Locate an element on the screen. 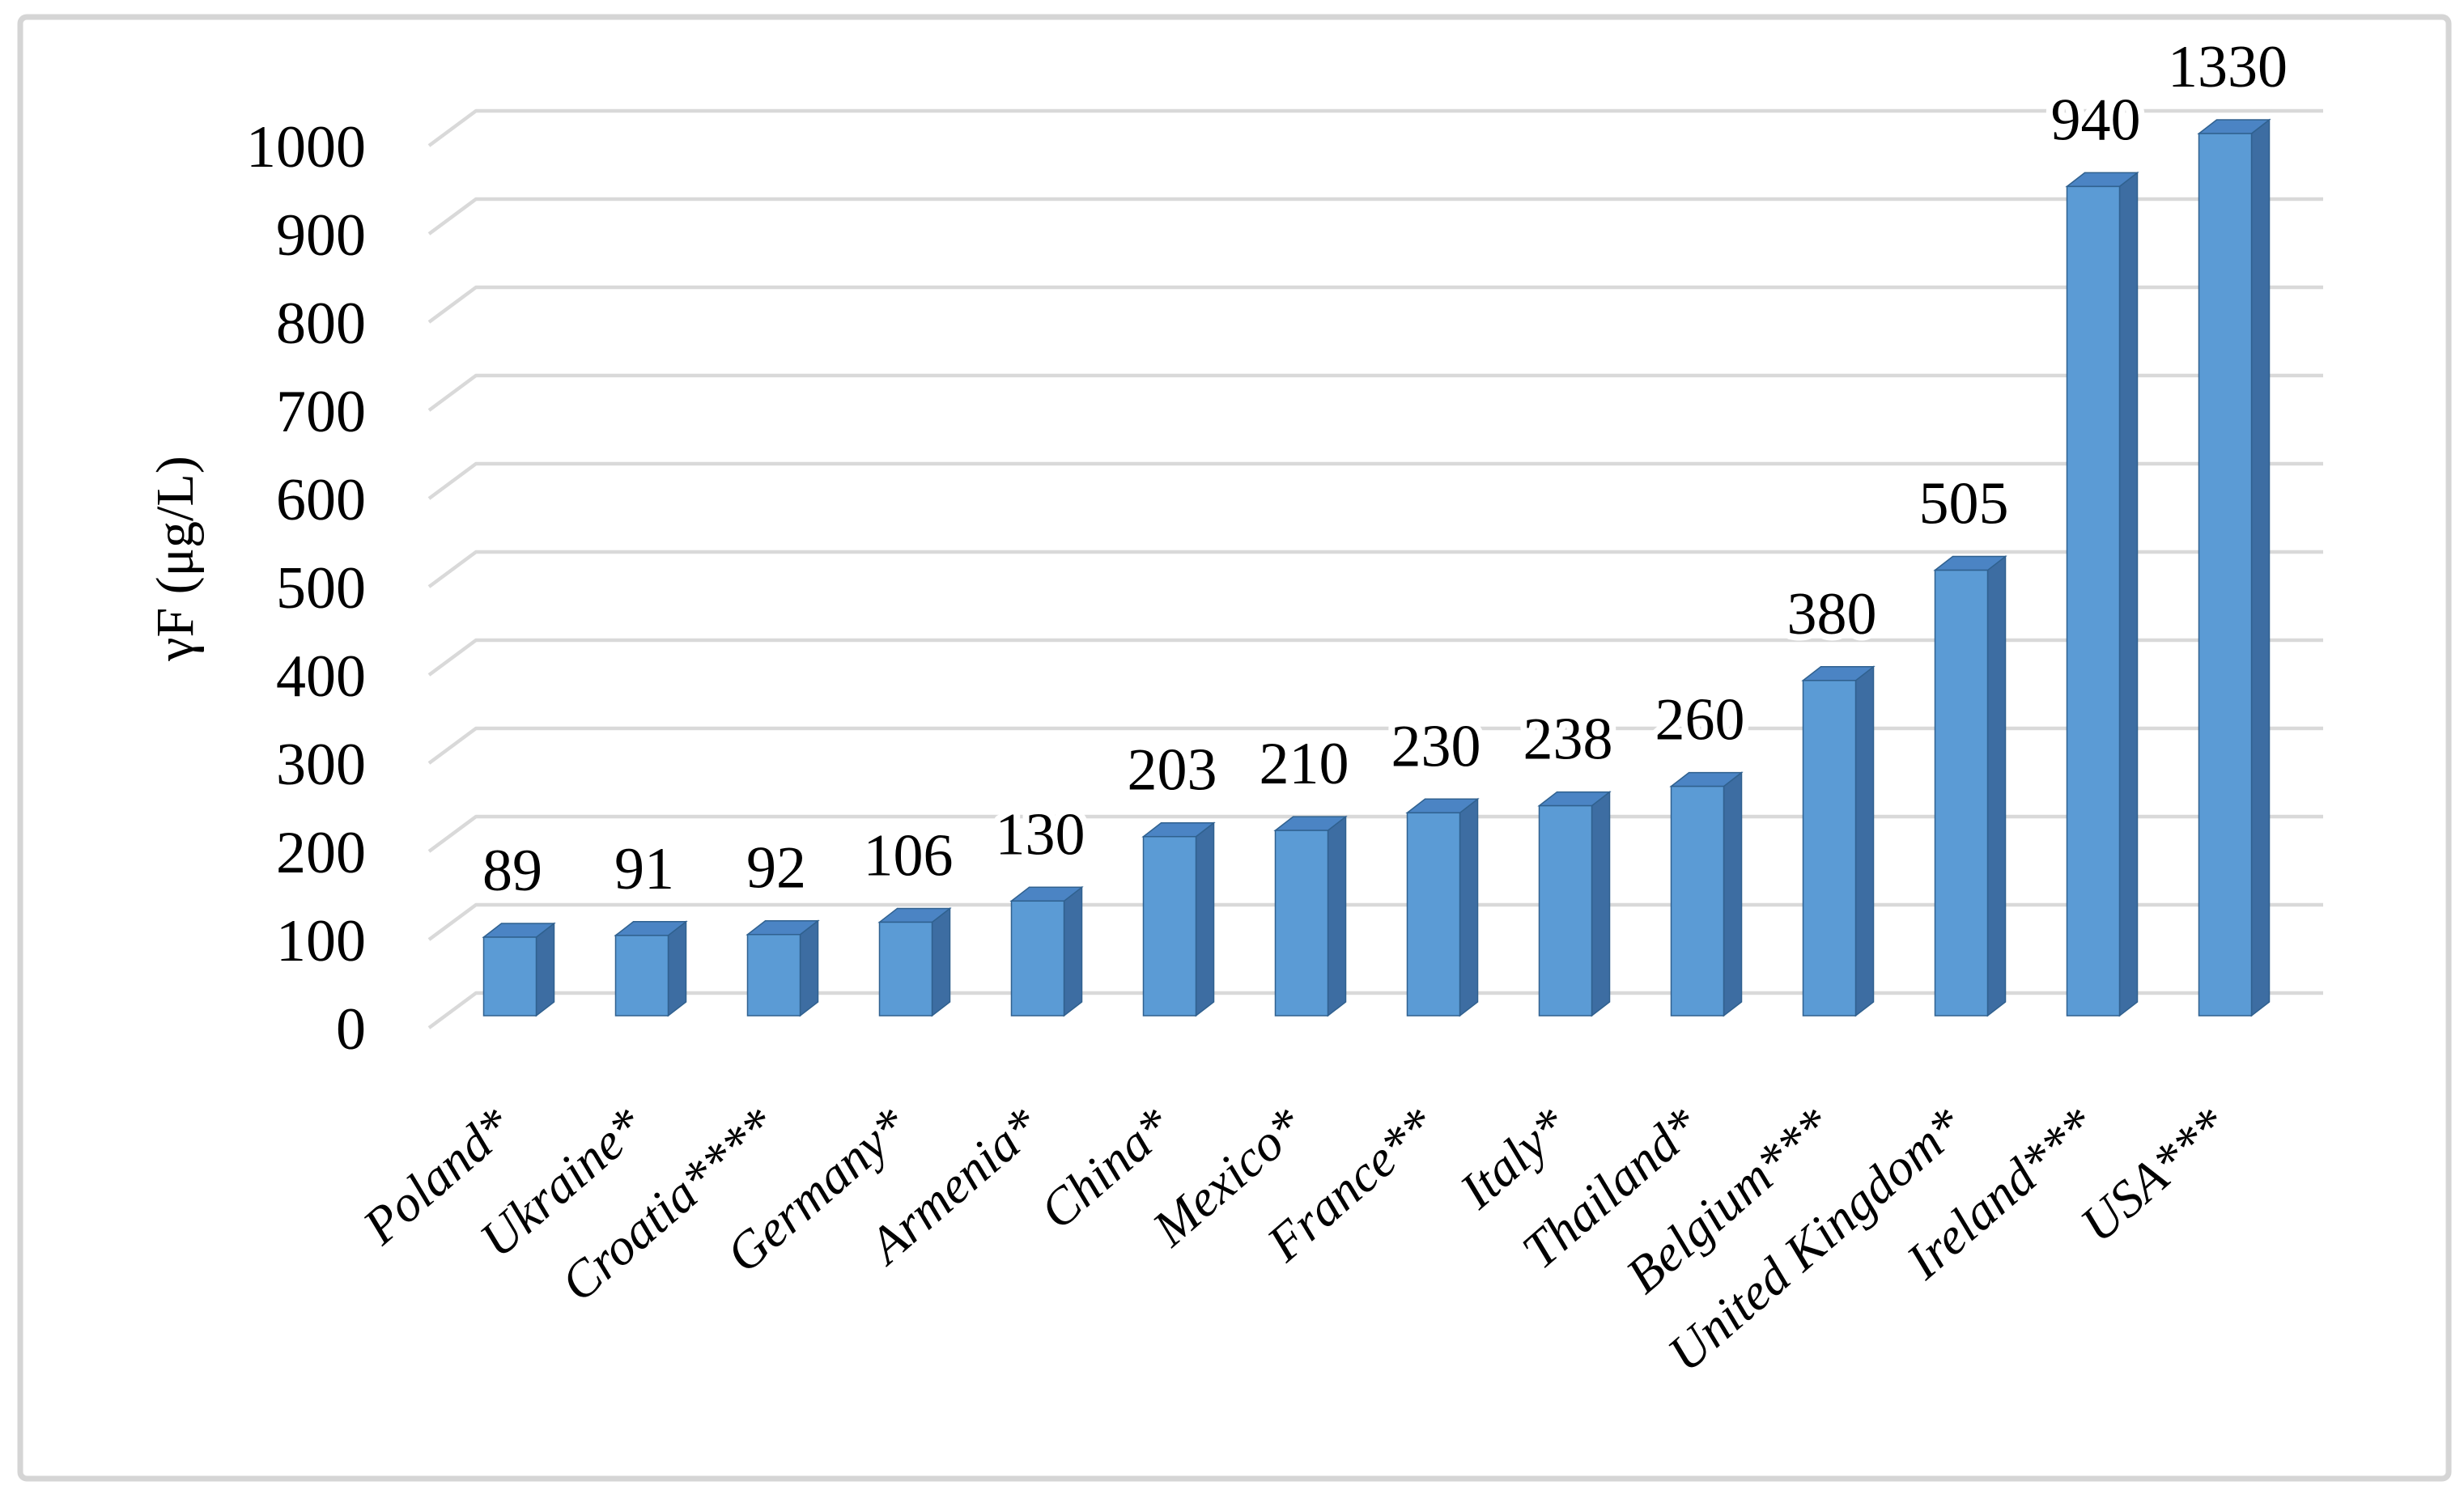 The height and width of the screenshot is (1494, 2464). bar-china is located at coordinates (1178, 919).